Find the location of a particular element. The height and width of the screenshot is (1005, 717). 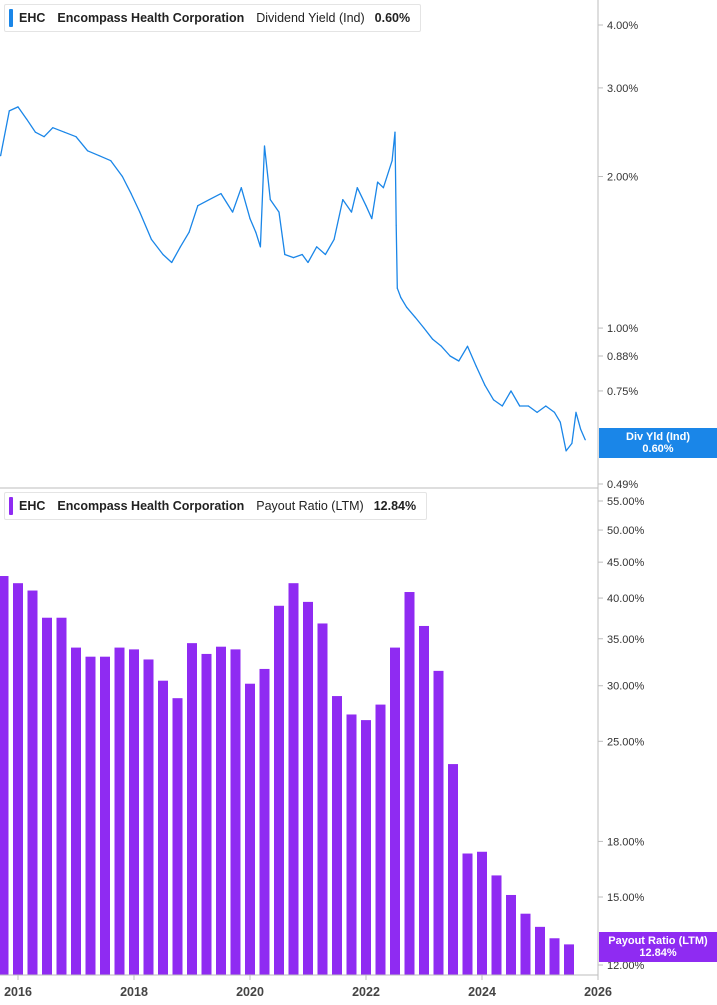

top-ytick-label: 1.00% is located at coordinates (622, 329).